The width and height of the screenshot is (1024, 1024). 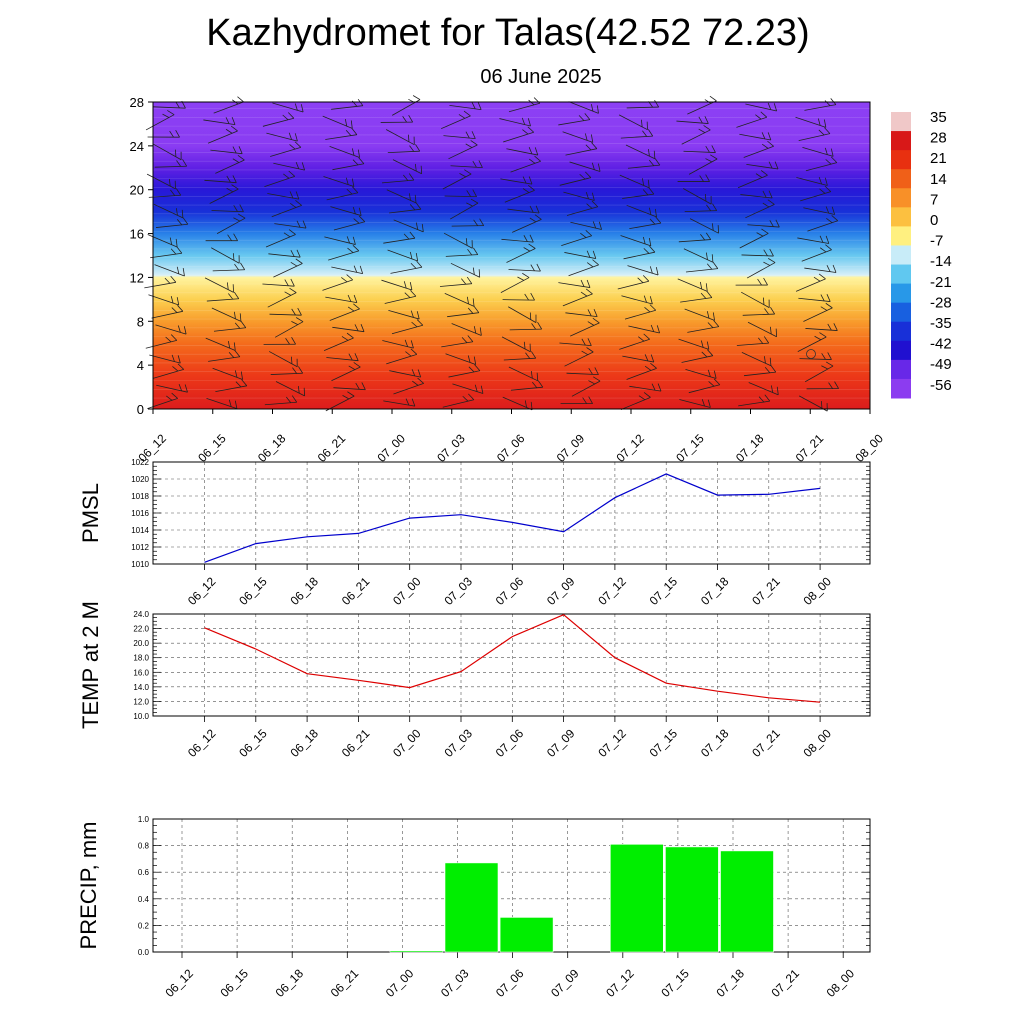 What do you see at coordinates (332, 448) in the screenshot?
I see `x-tick-label: 06_21` at bounding box center [332, 448].